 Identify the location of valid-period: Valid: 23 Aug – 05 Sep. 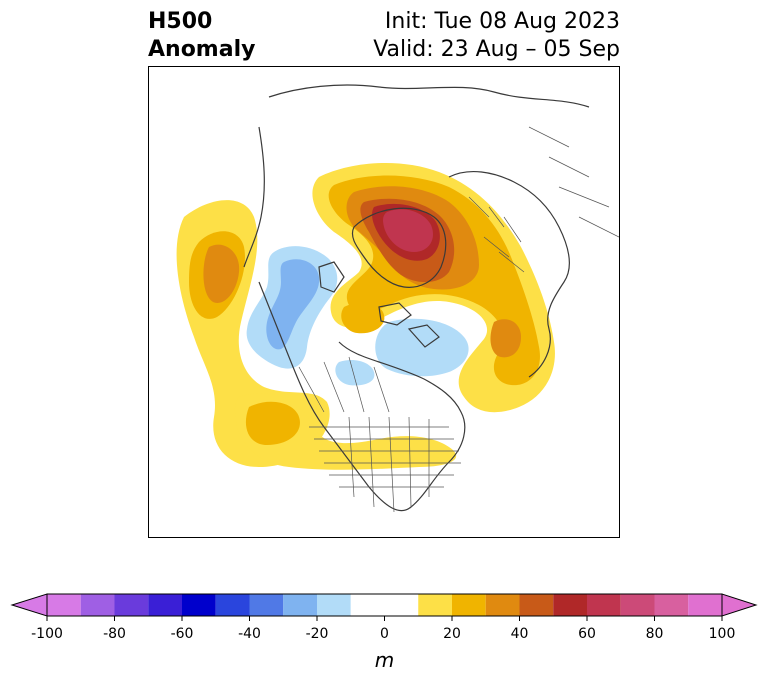
(496, 49).